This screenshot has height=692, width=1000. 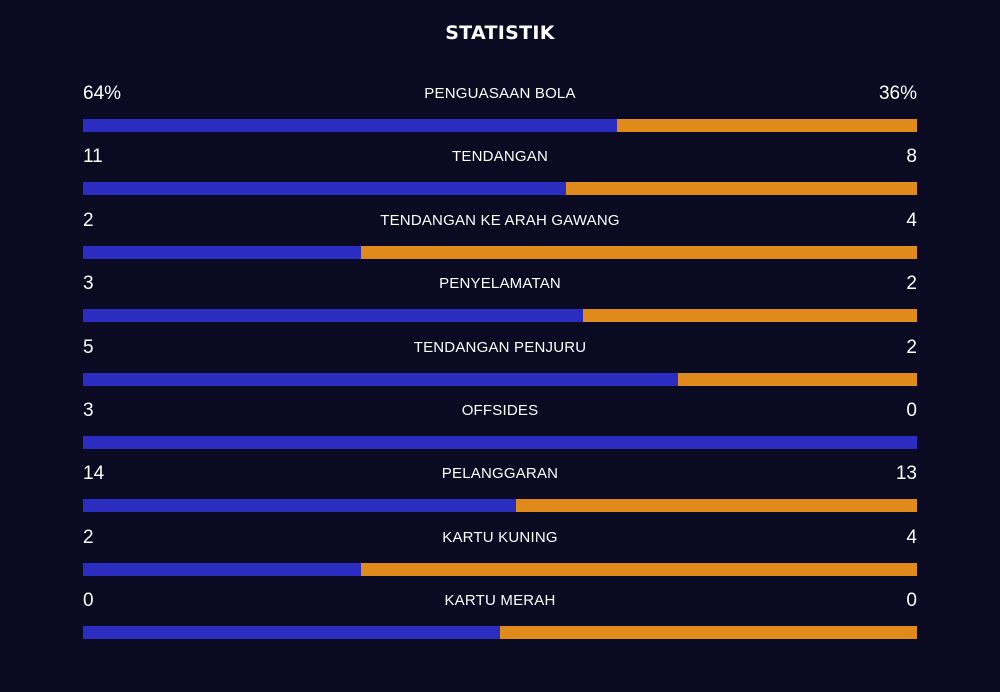 What do you see at coordinates (500, 237) in the screenshot?
I see `stat-row: 2 TENDANGAN KE ARAH GAWANG 4` at bounding box center [500, 237].